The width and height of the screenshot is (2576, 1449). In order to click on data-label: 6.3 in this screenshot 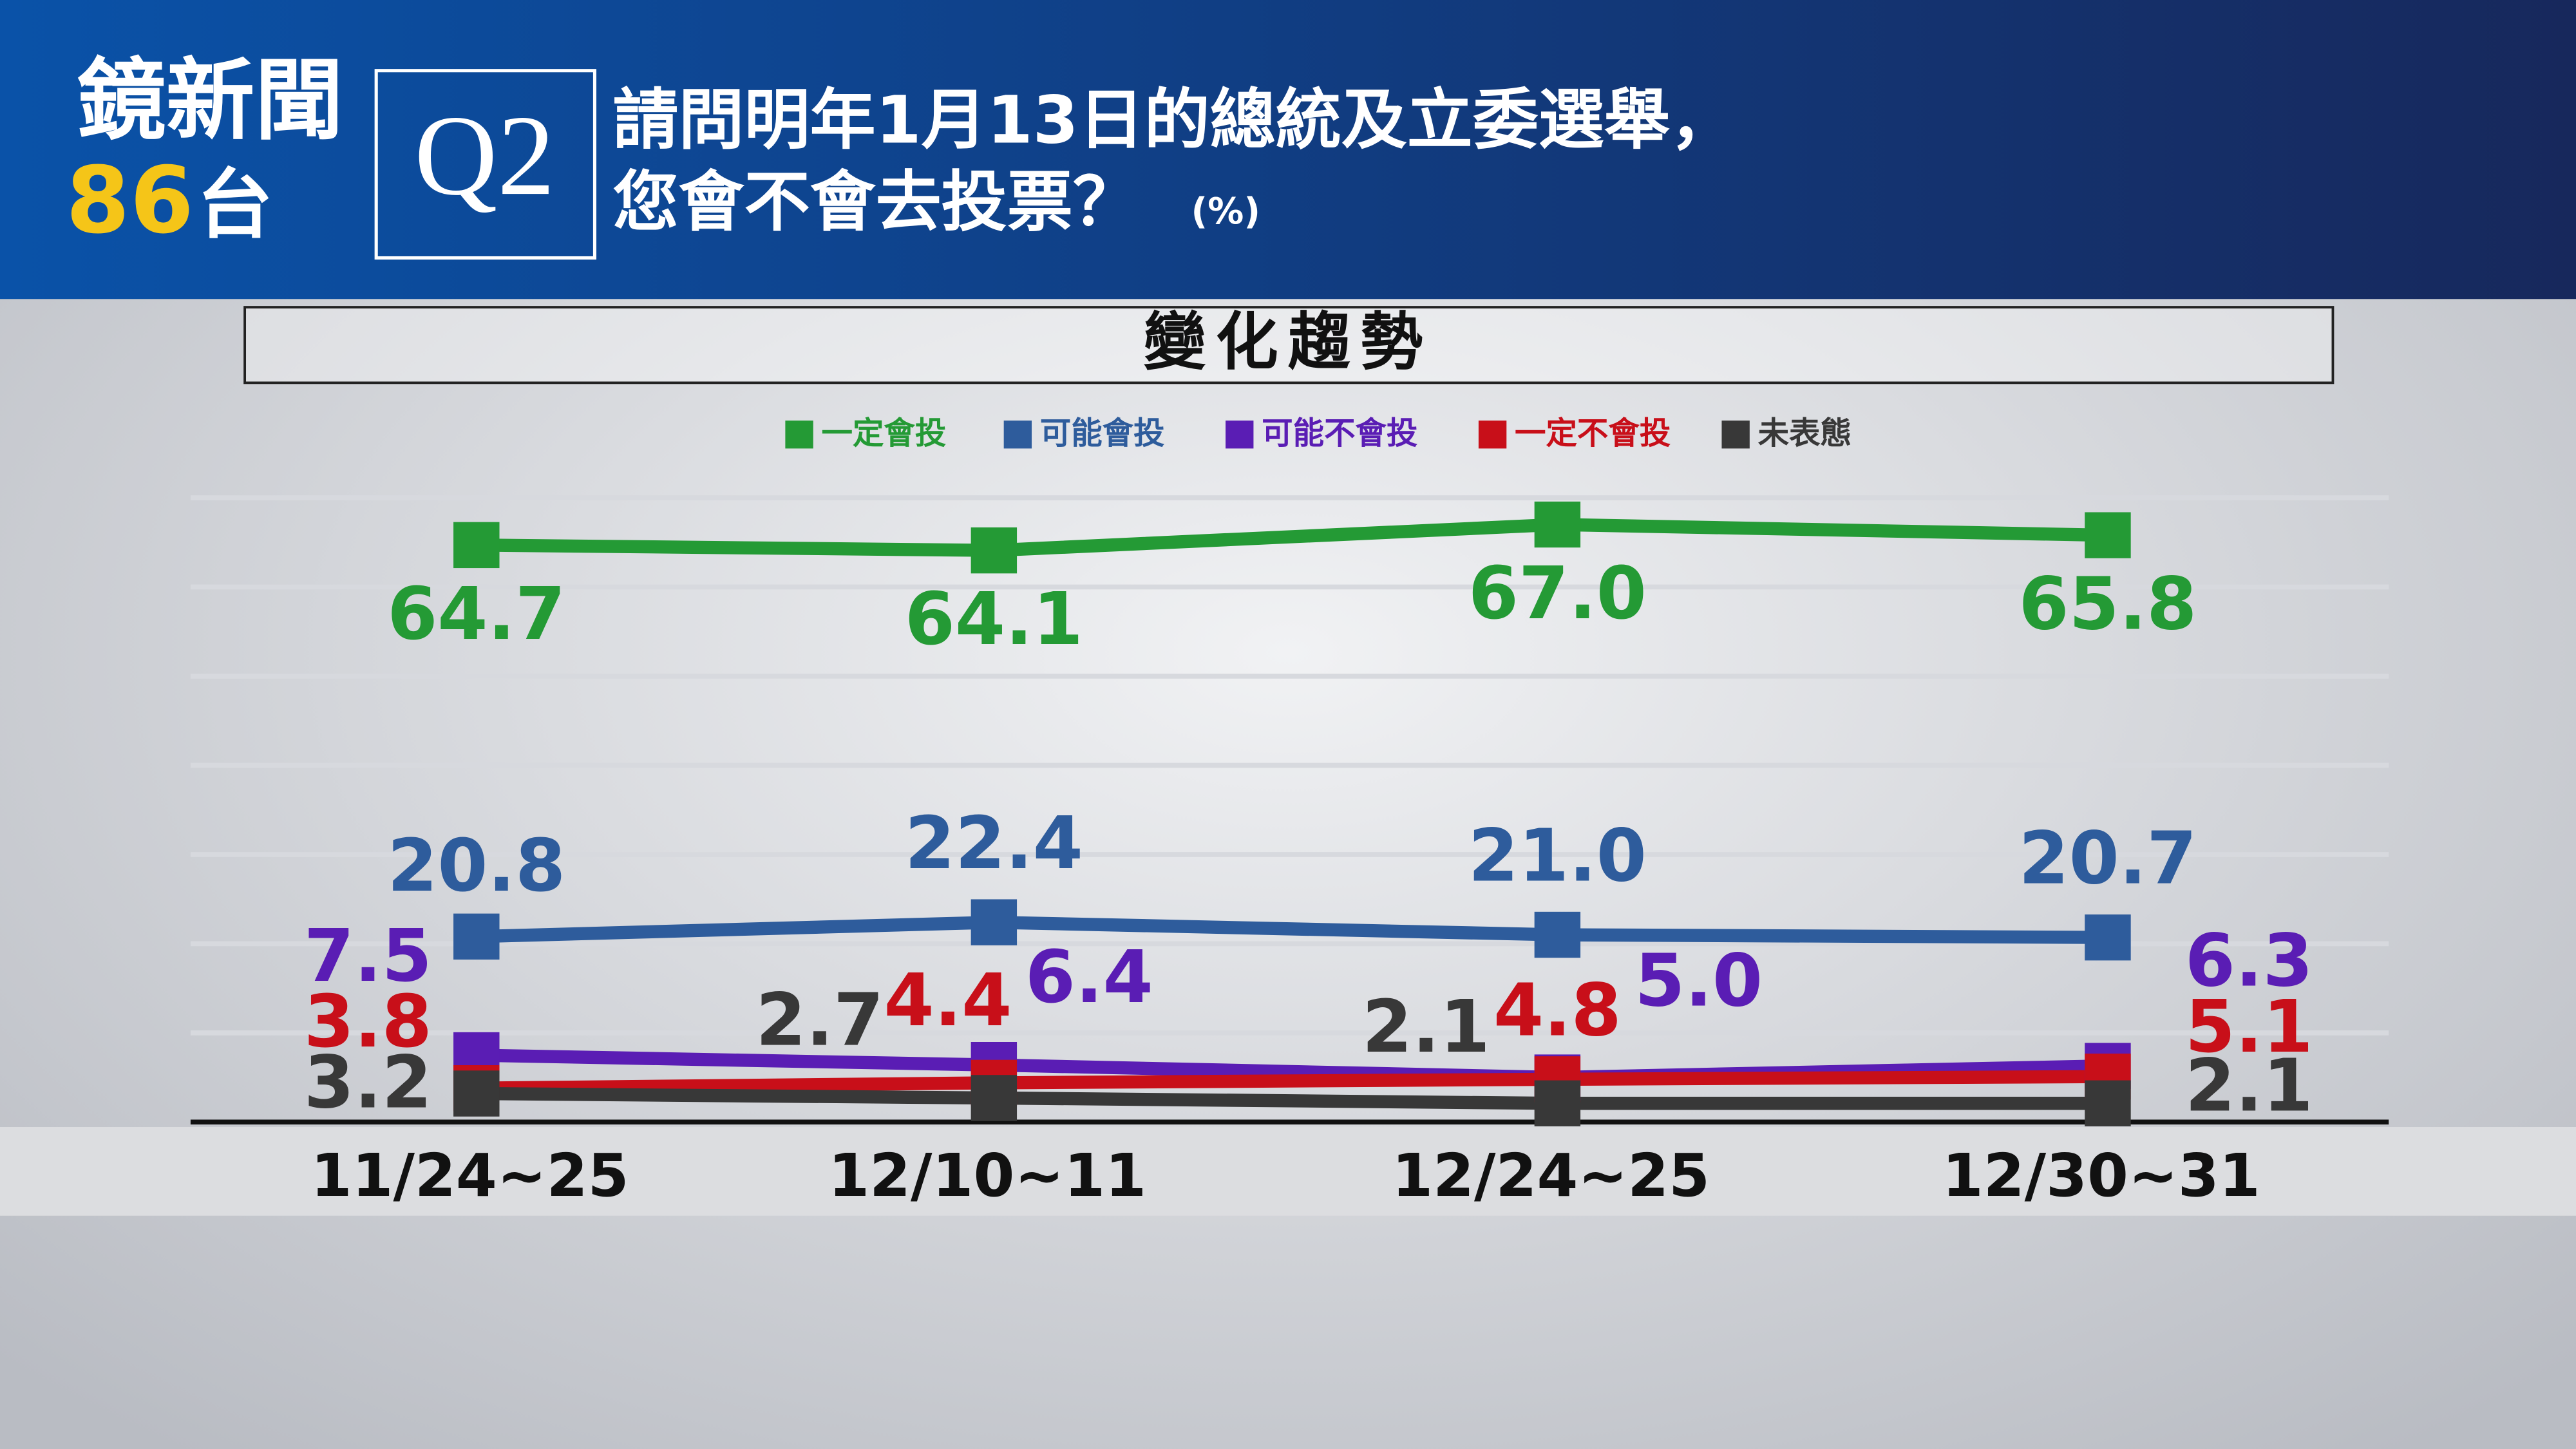, I will do `click(2249, 962)`.